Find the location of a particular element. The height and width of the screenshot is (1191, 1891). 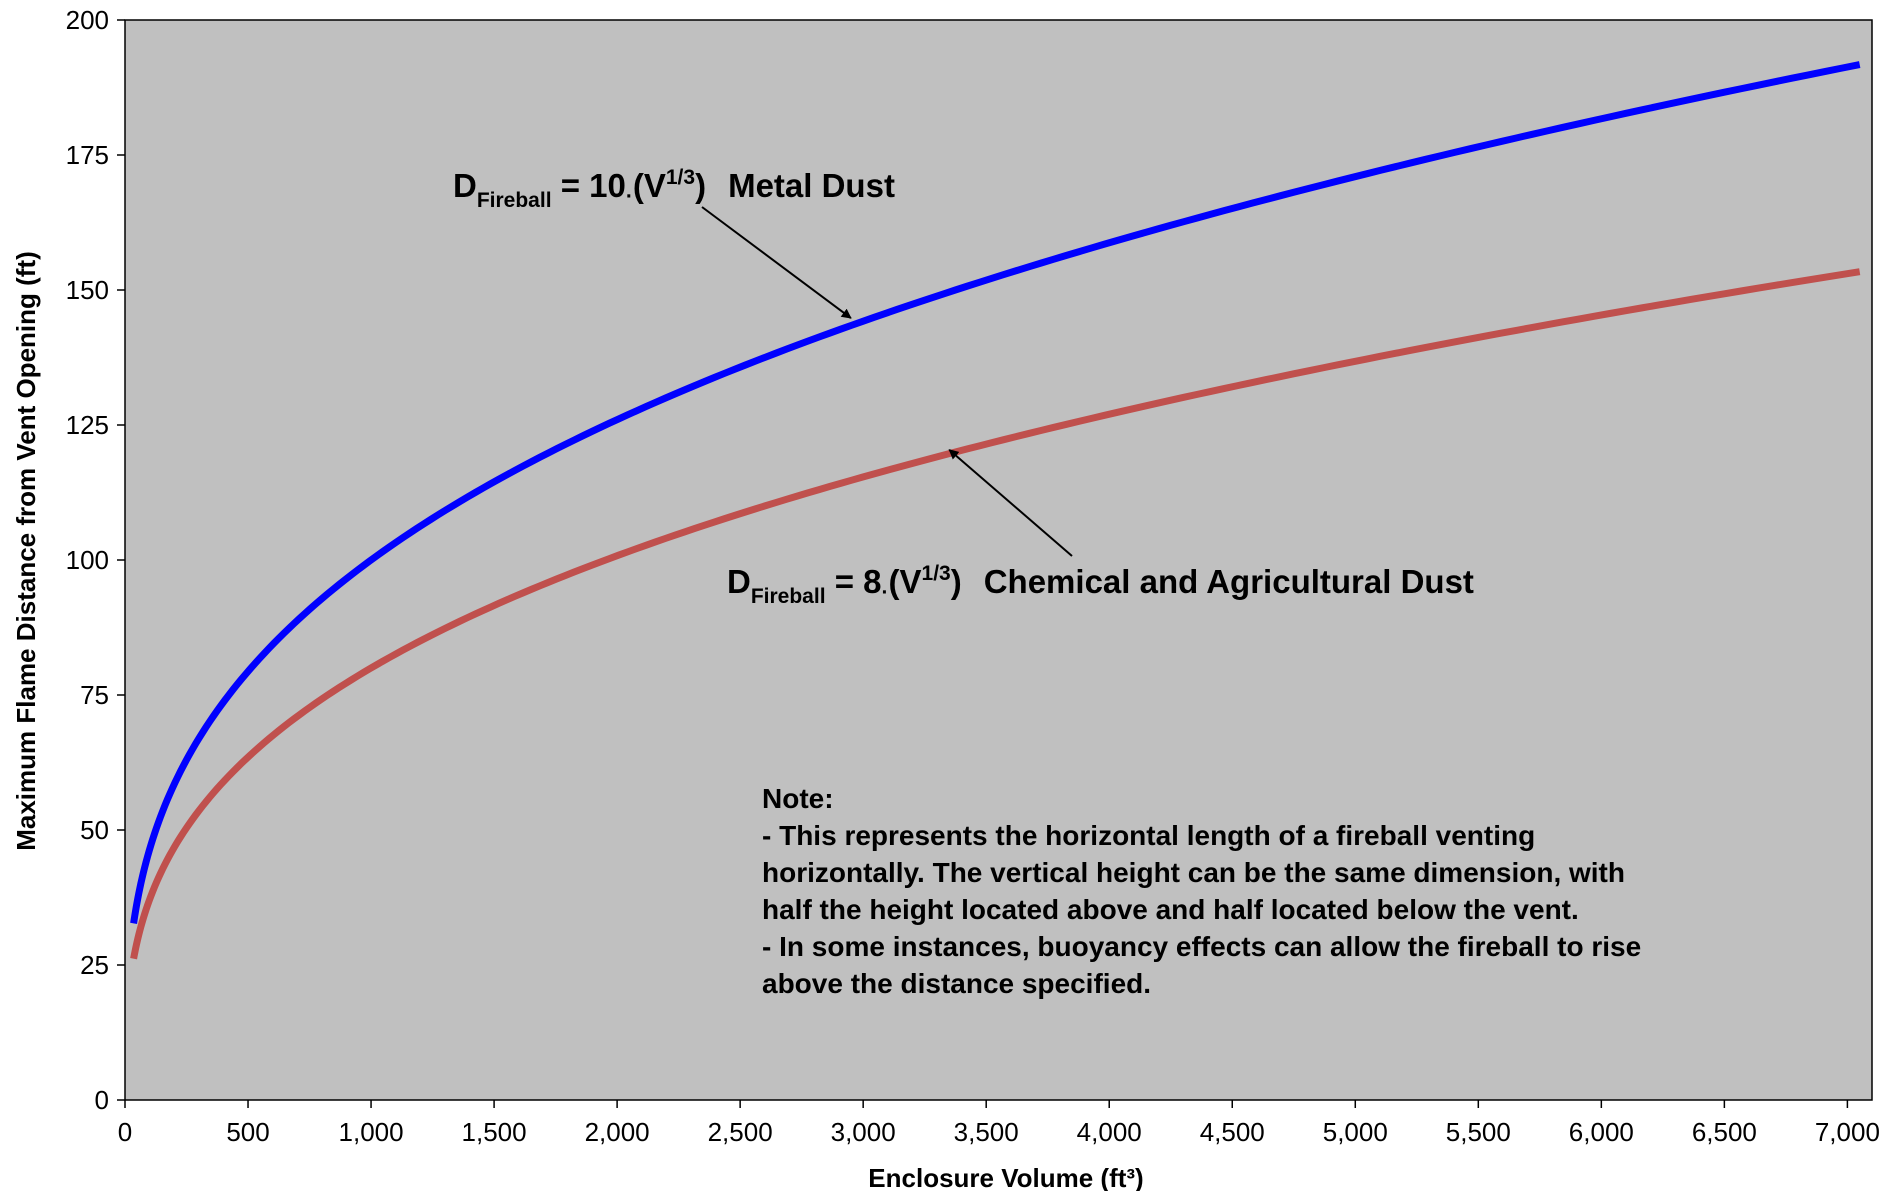

y-tick-label: 175 is located at coordinates (87, 155).